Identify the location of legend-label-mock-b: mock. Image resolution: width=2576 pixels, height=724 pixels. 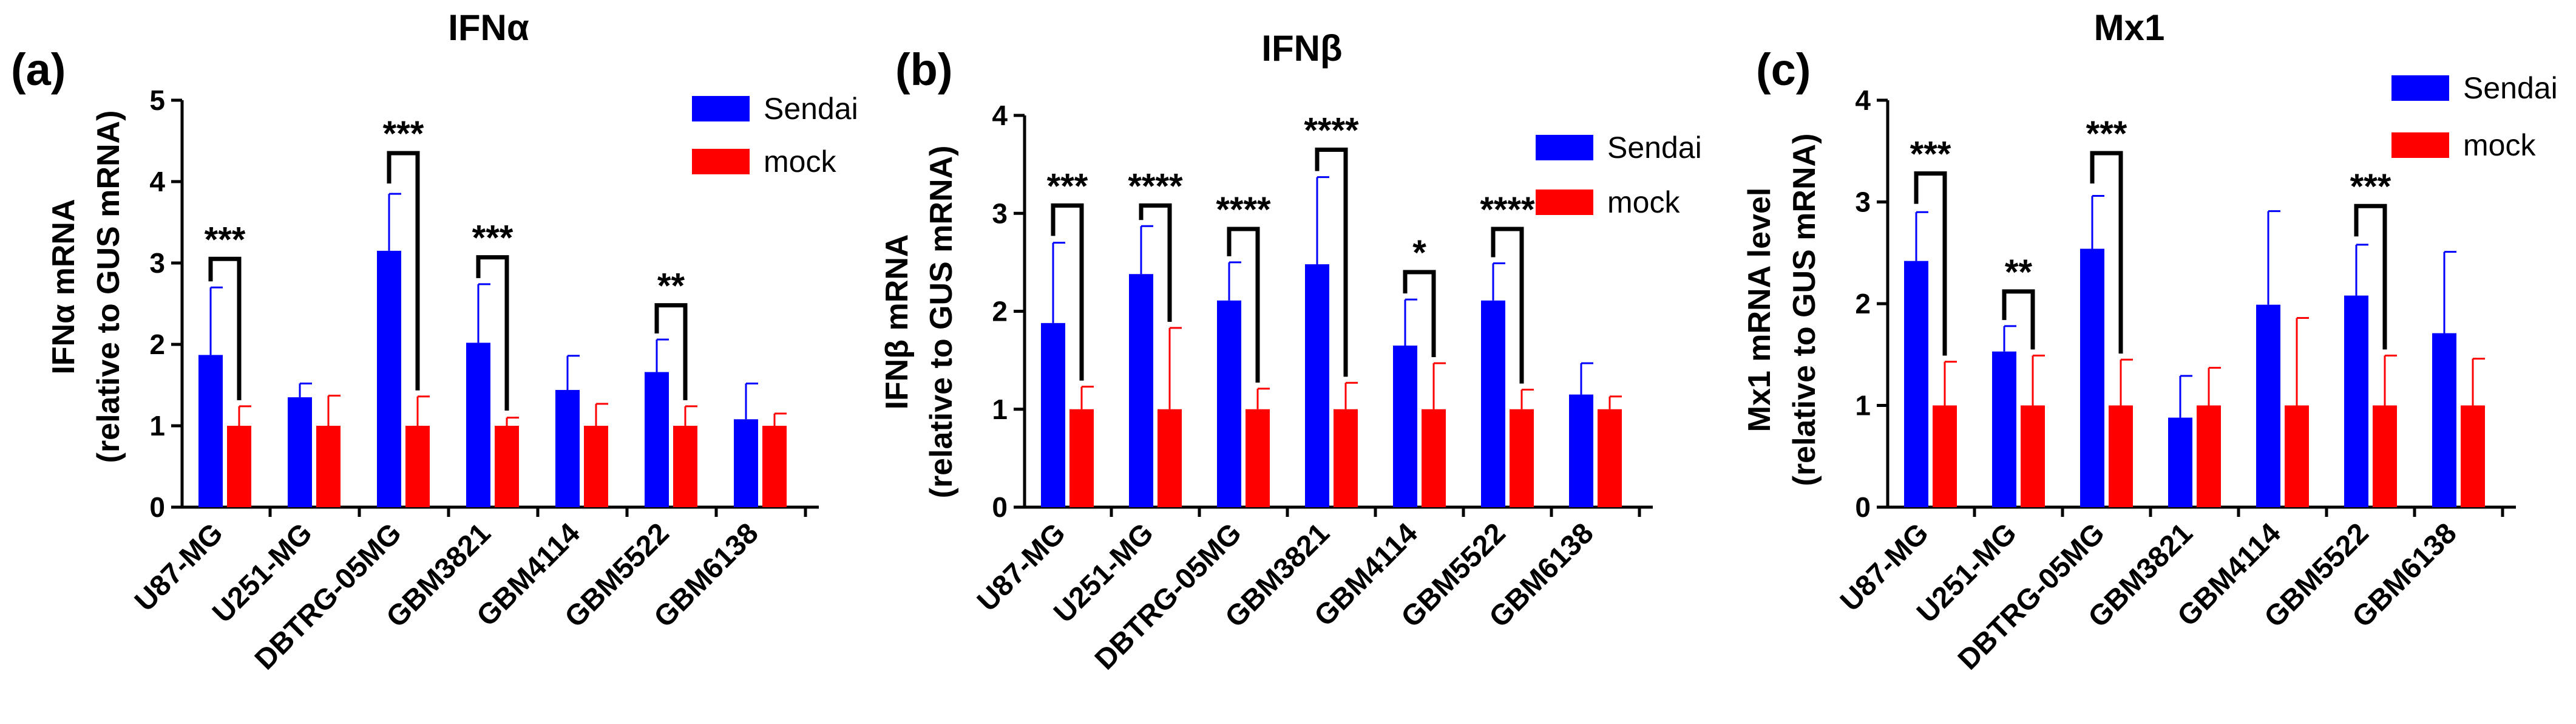
(1643, 202).